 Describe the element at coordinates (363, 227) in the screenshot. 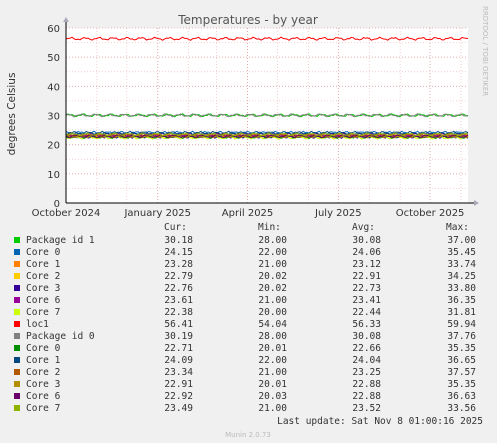

I see `legend-header-avg: Avg:` at that location.